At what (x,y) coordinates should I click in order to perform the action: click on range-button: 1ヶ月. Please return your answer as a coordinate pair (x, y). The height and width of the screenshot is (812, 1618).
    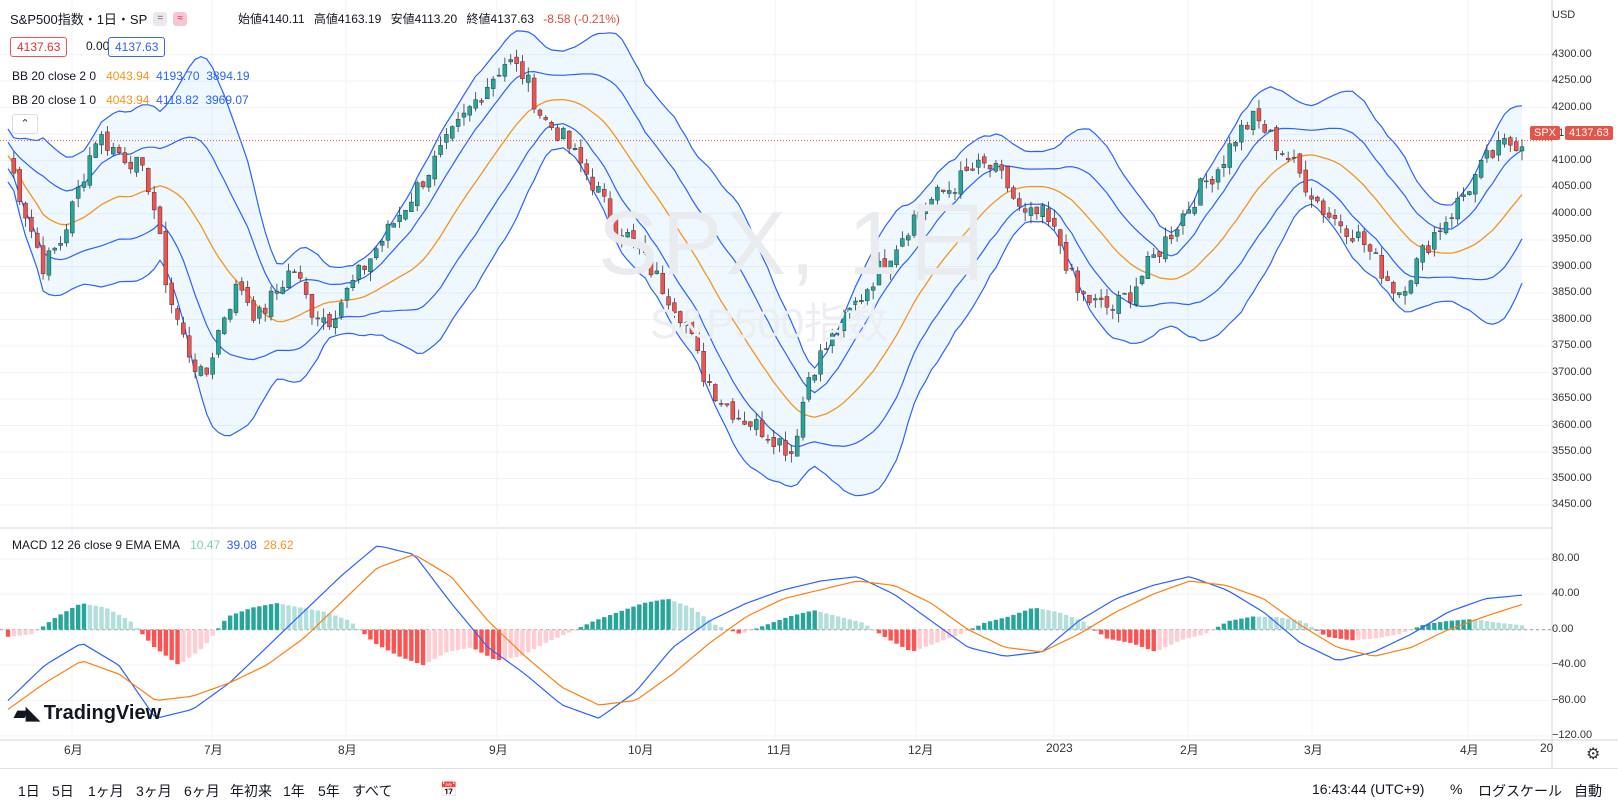
    Looking at the image, I should click on (106, 791).